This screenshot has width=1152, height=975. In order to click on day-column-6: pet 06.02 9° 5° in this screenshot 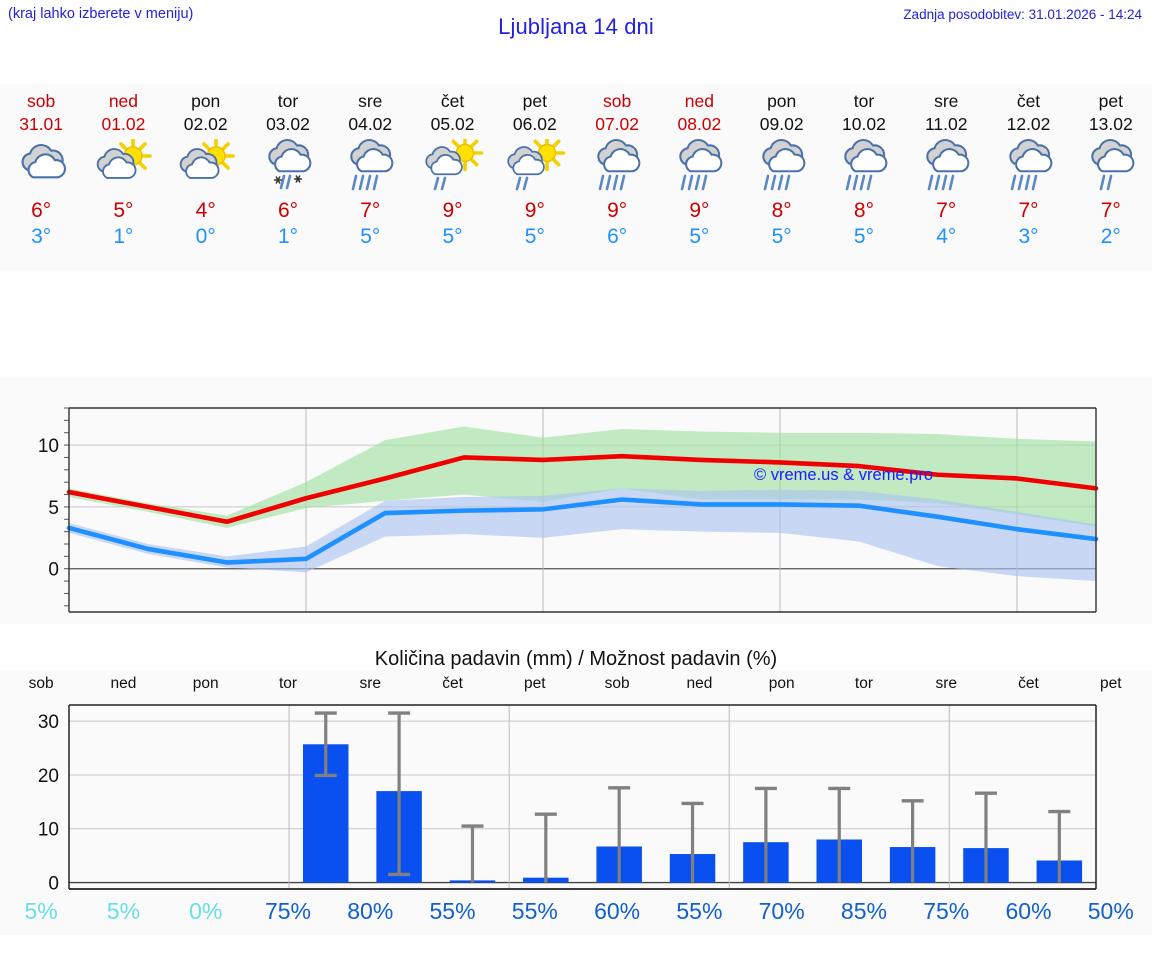, I will do `click(535, 177)`.